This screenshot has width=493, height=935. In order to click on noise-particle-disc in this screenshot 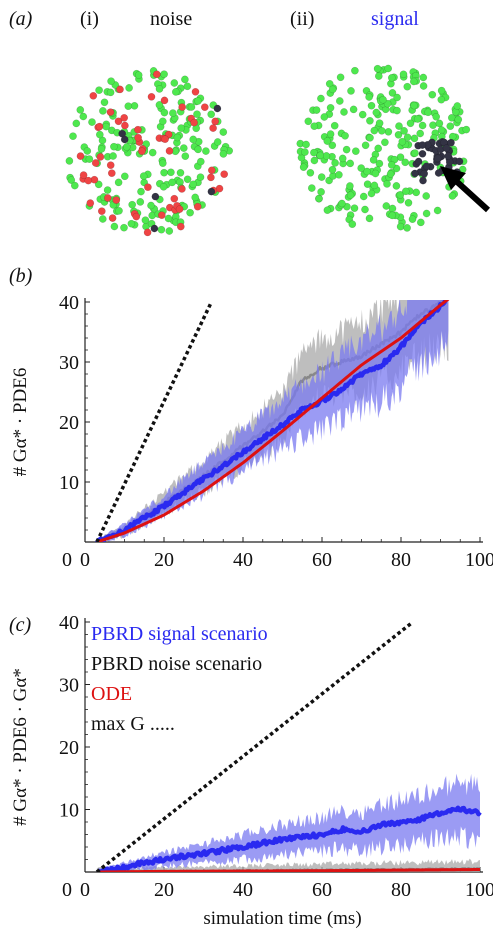, I will do `click(149, 152)`.